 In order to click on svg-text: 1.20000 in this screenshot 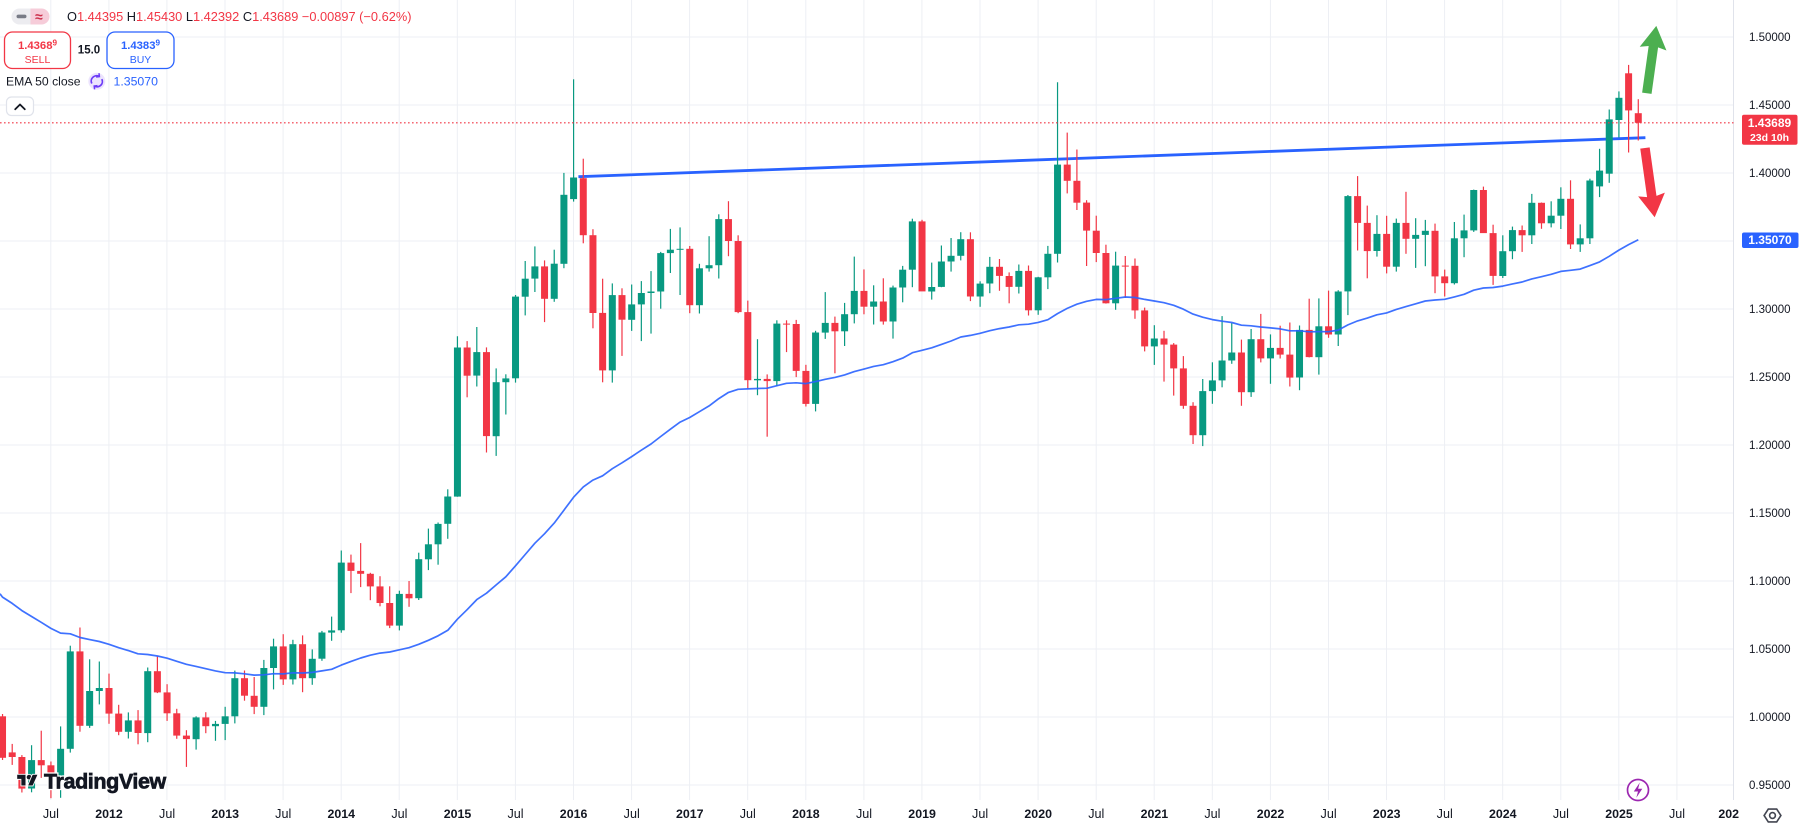, I will do `click(1770, 446)`.